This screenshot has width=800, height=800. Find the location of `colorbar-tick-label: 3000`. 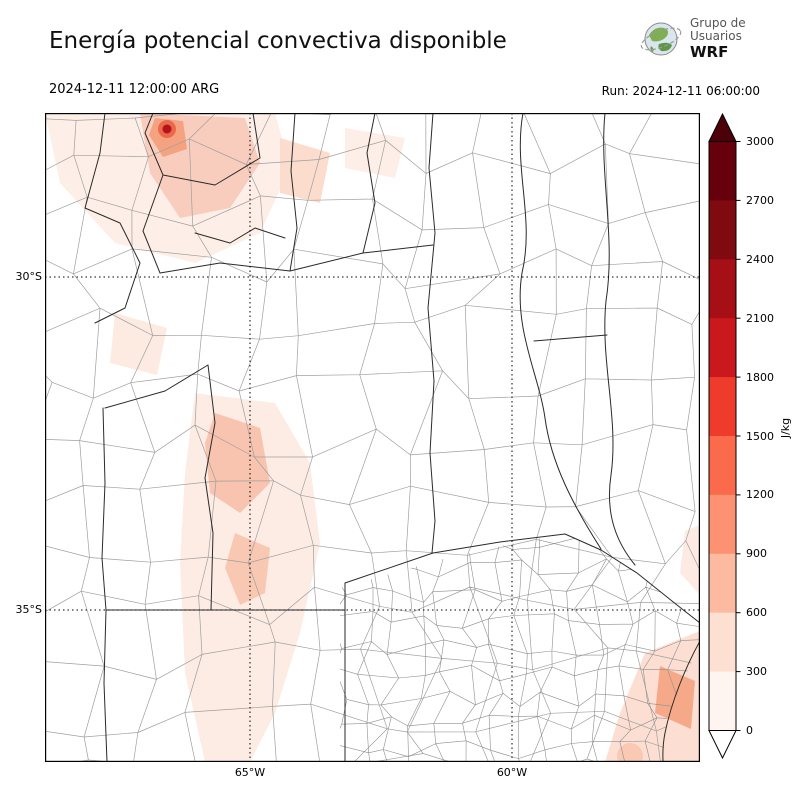

colorbar-tick-label: 3000 is located at coordinates (760, 141).